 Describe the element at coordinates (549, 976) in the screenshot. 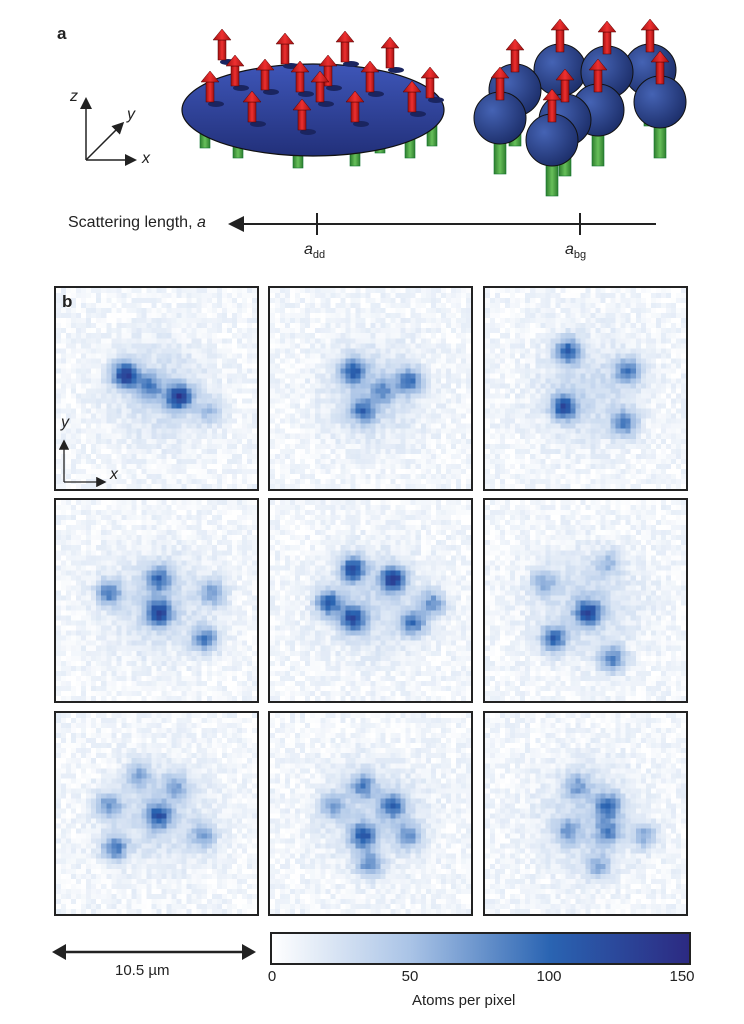

I see `colorbar-tick: 100` at that location.